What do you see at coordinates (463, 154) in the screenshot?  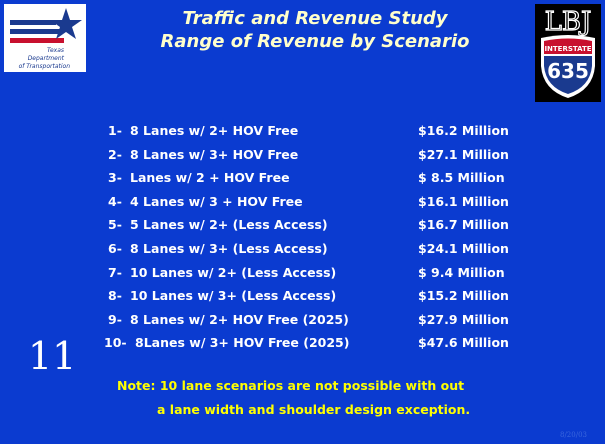 I see `scenario-revenue: $27.1 Million` at bounding box center [463, 154].